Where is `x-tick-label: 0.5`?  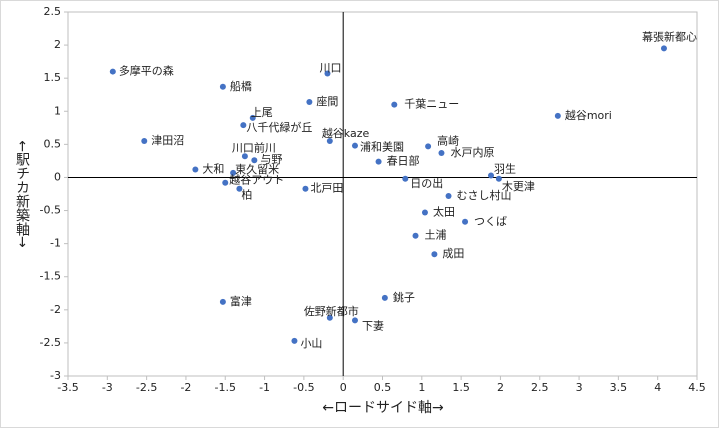 x-tick-label: 0.5 is located at coordinates (383, 387).